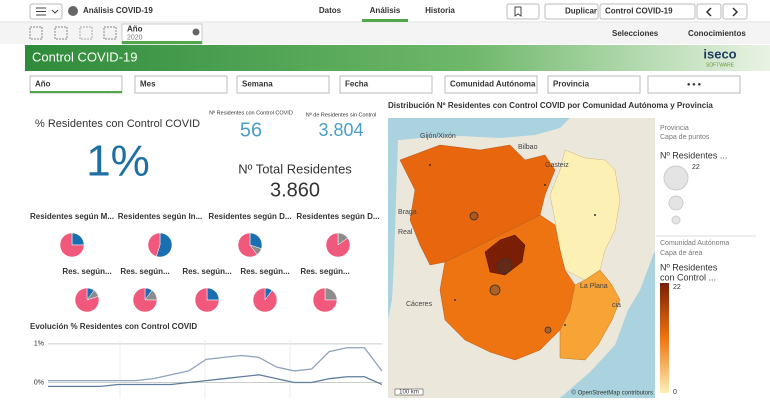  What do you see at coordinates (523, 11) in the screenshot?
I see `bookmark-button` at bounding box center [523, 11].